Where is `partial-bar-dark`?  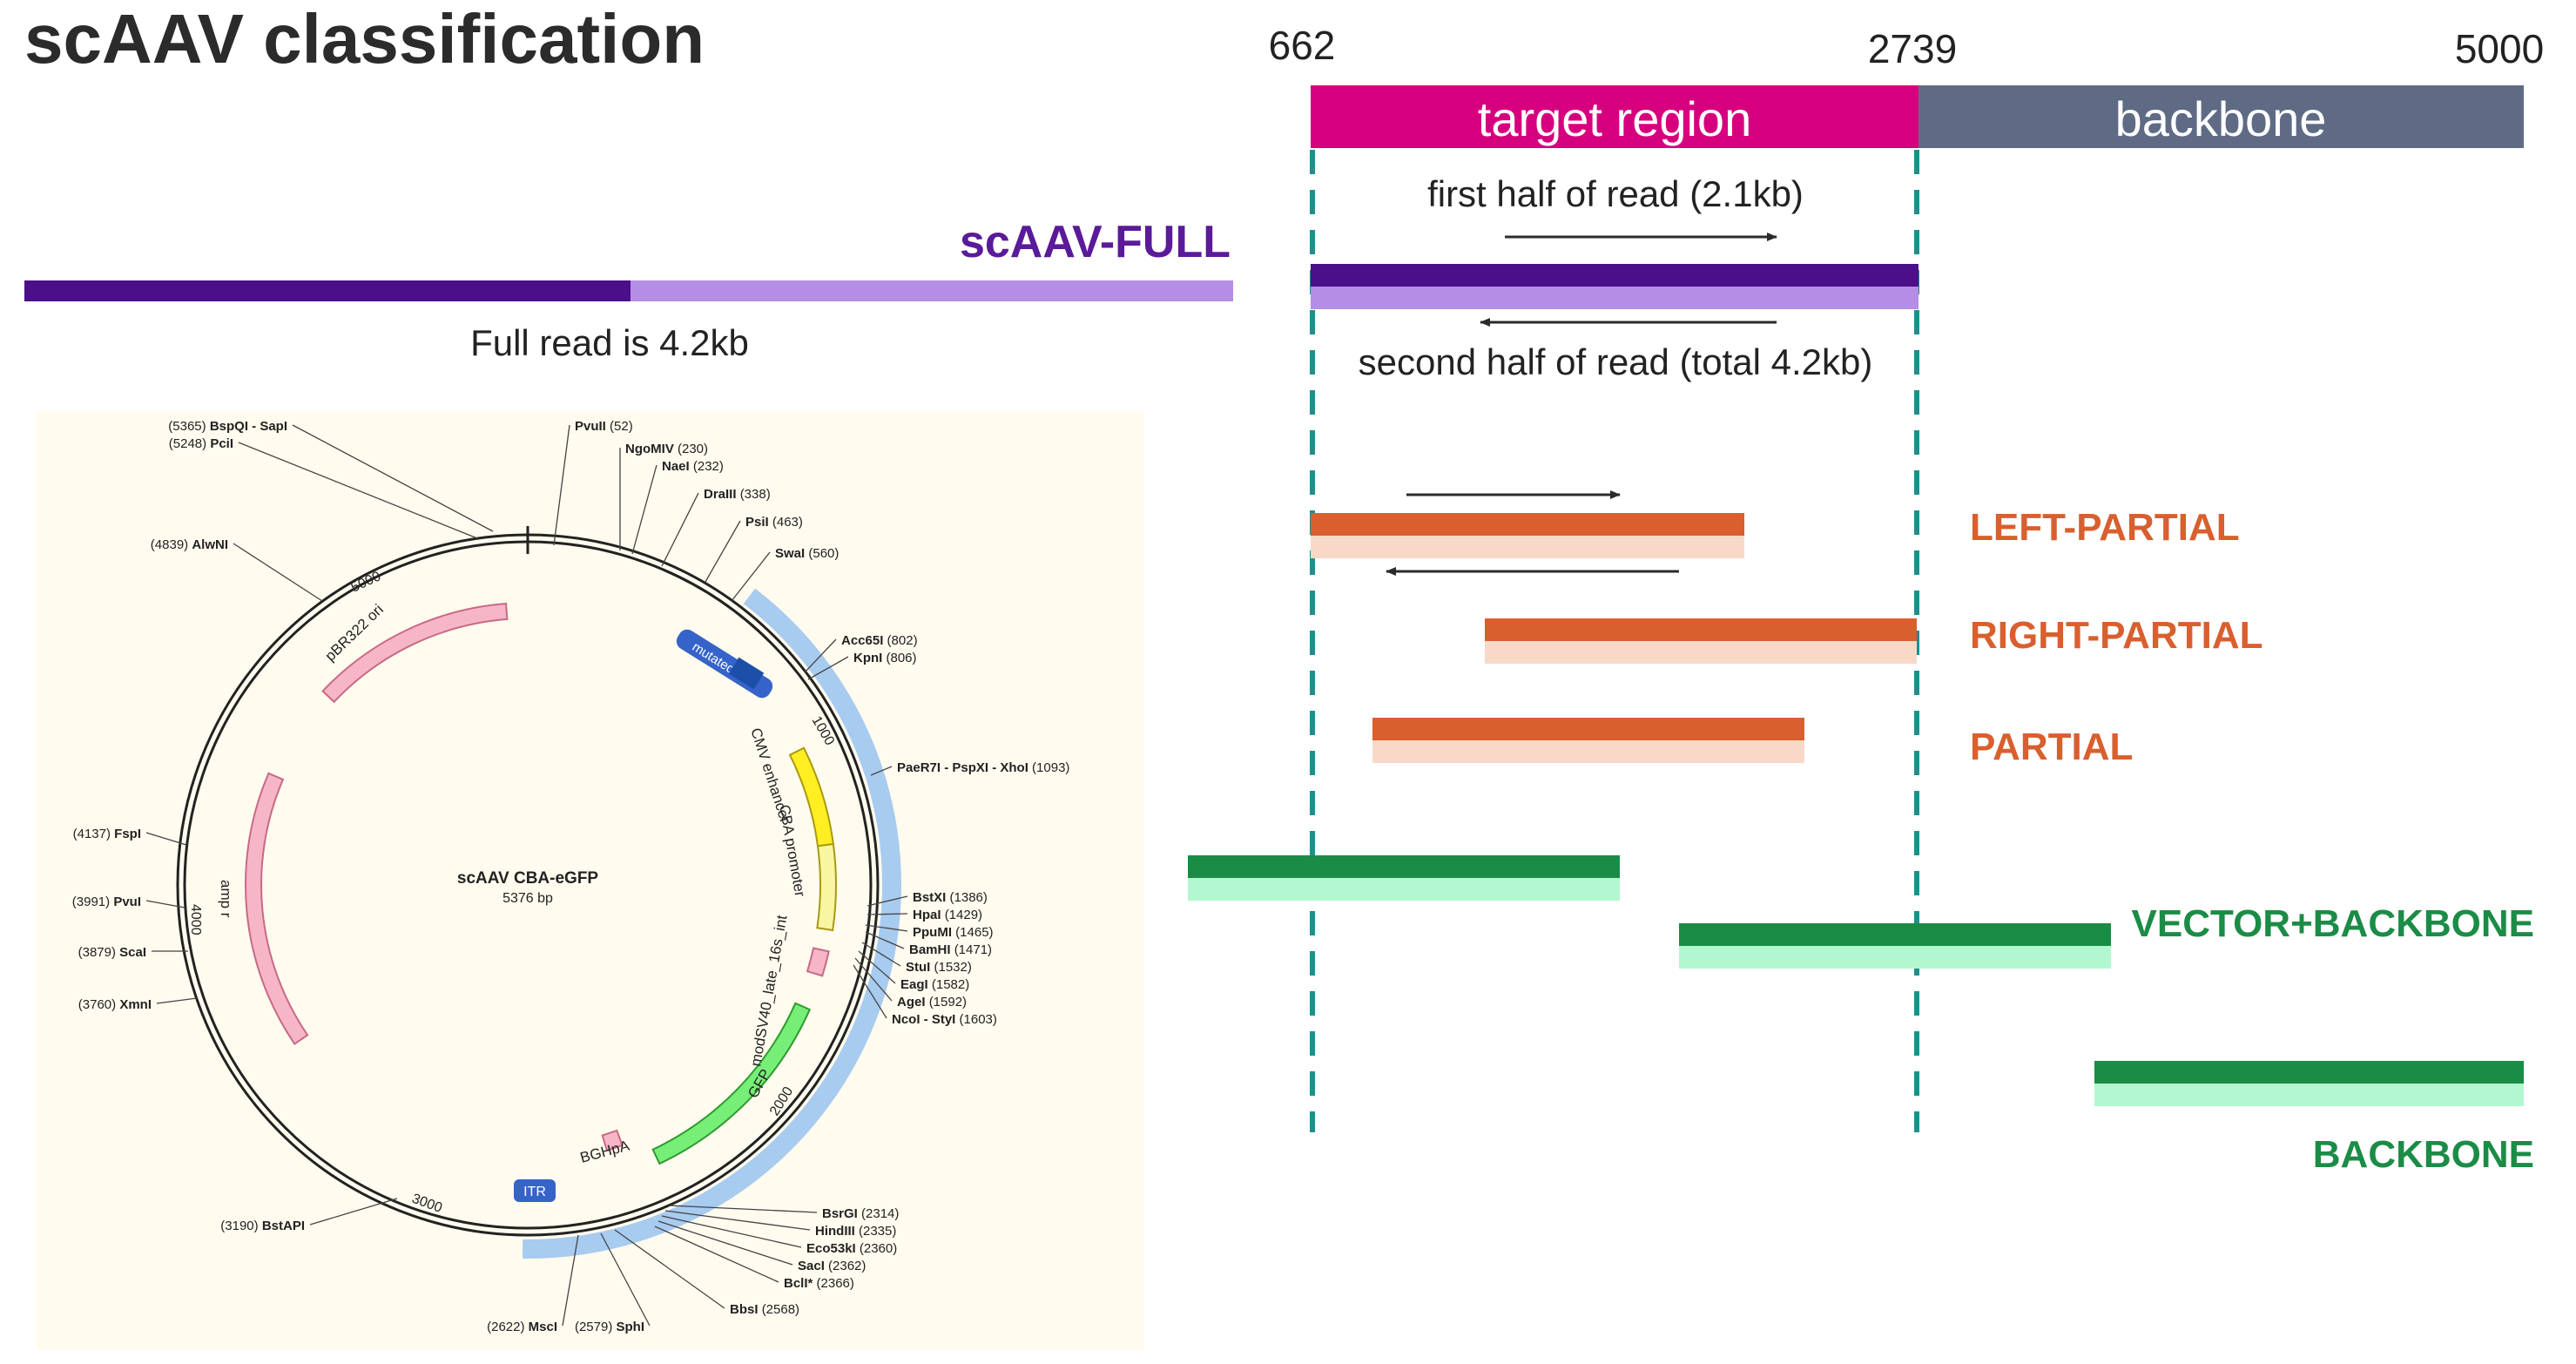
partial-bar-dark is located at coordinates (1588, 729).